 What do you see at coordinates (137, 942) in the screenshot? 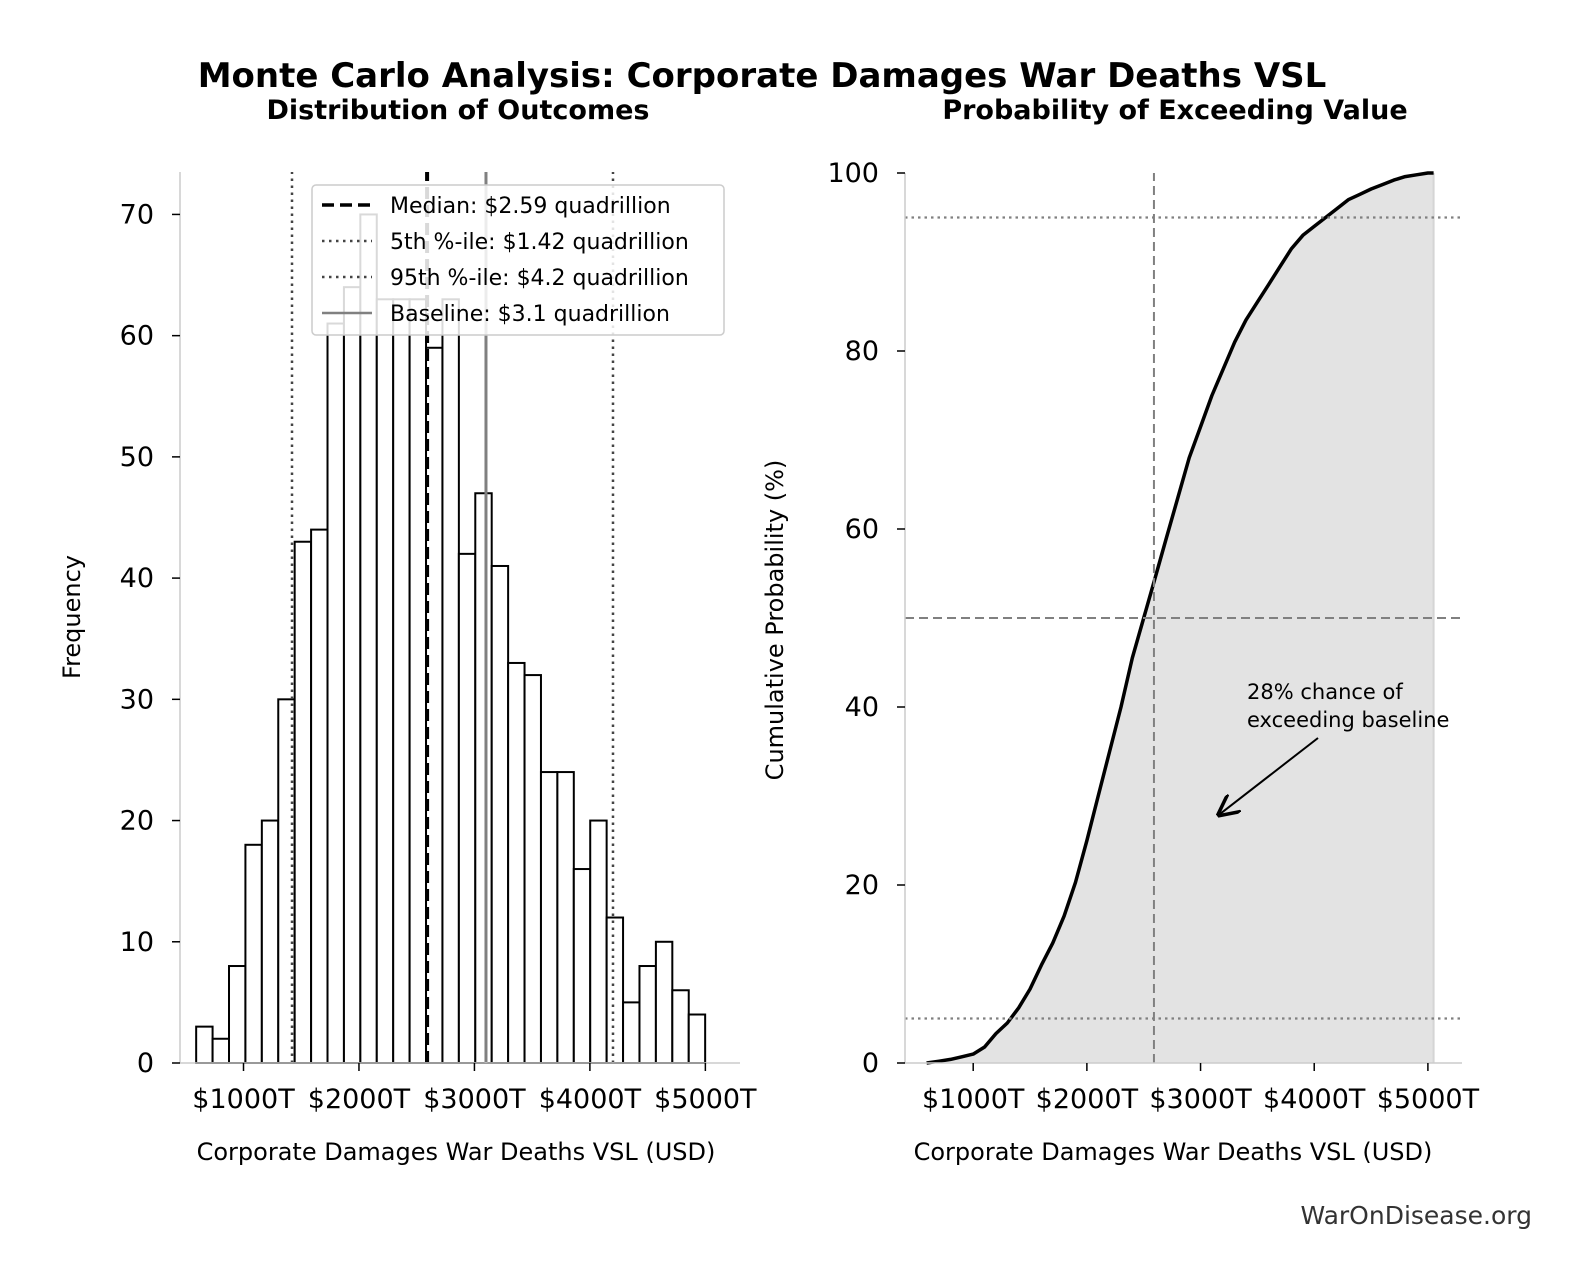
I see `y-tick-label: 10` at bounding box center [137, 942].